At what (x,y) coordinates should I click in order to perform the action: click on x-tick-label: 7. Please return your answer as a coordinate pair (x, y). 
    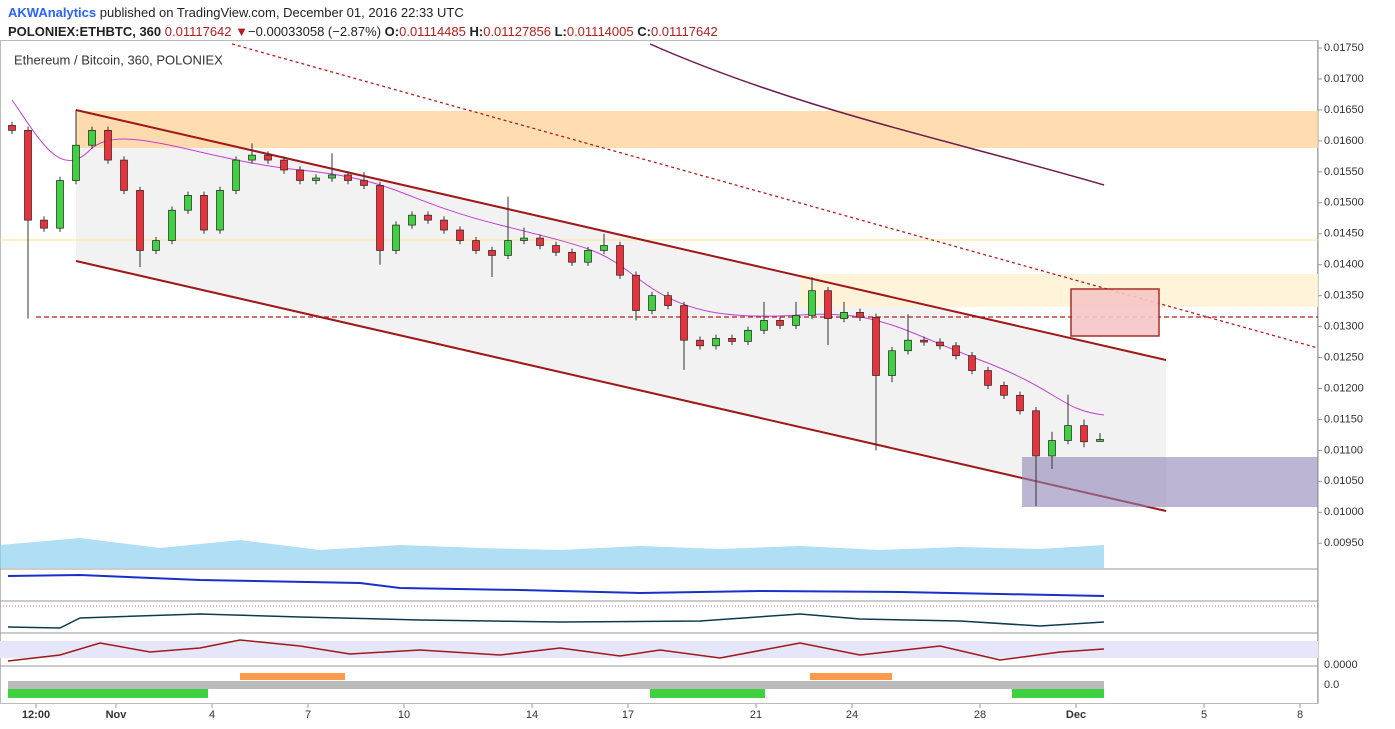
    Looking at the image, I should click on (308, 715).